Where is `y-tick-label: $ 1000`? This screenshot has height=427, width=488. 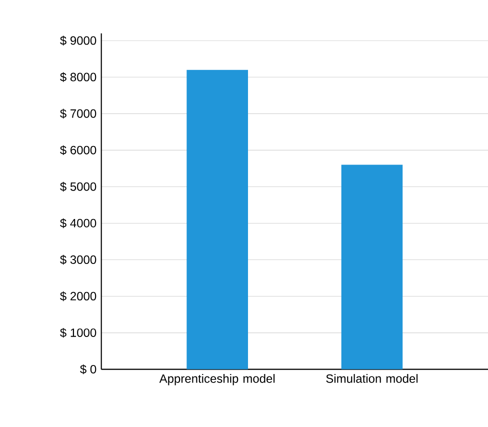
y-tick-label: $ 1000 is located at coordinates (78, 333).